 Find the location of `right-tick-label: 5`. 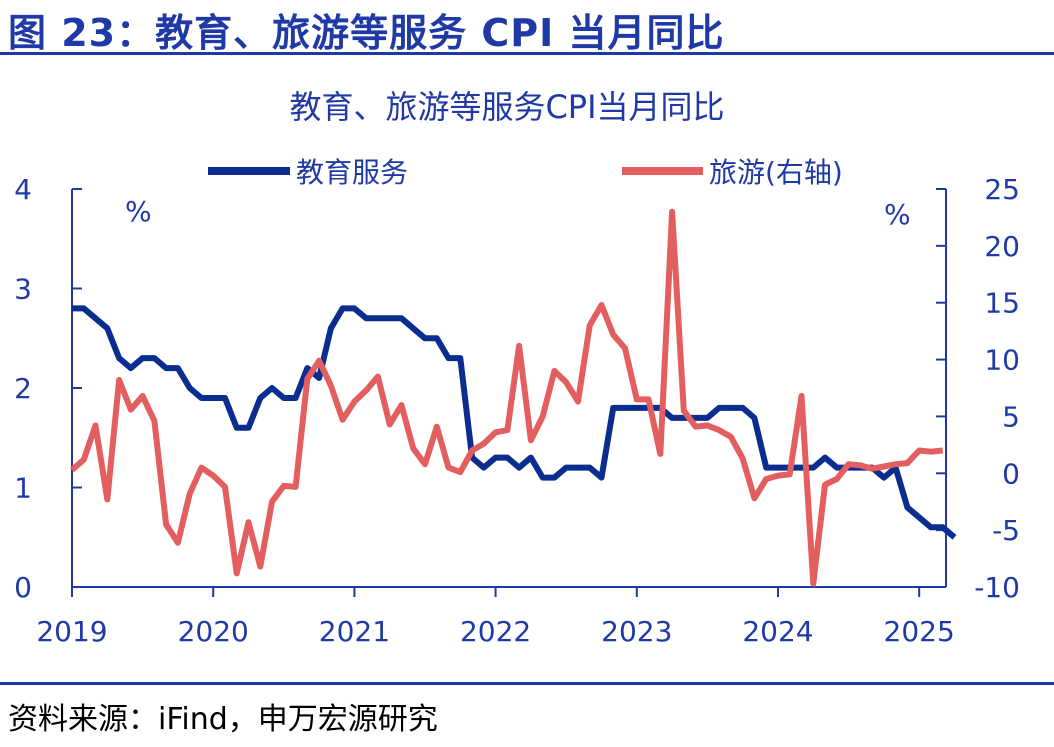

right-tick-label: 5 is located at coordinates (1011, 416).